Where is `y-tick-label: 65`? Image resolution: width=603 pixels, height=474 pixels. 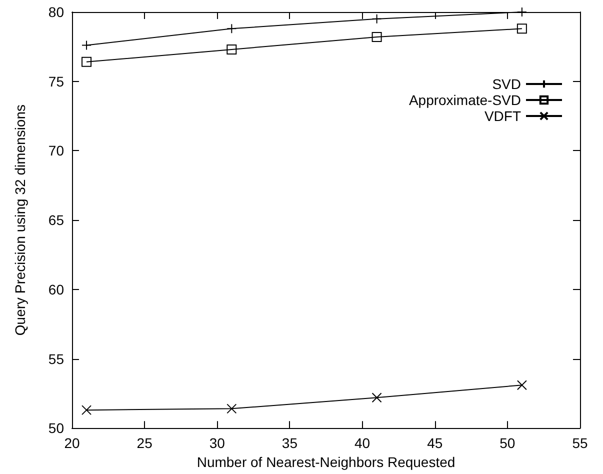
y-tick-label: 65 is located at coordinates (56, 220).